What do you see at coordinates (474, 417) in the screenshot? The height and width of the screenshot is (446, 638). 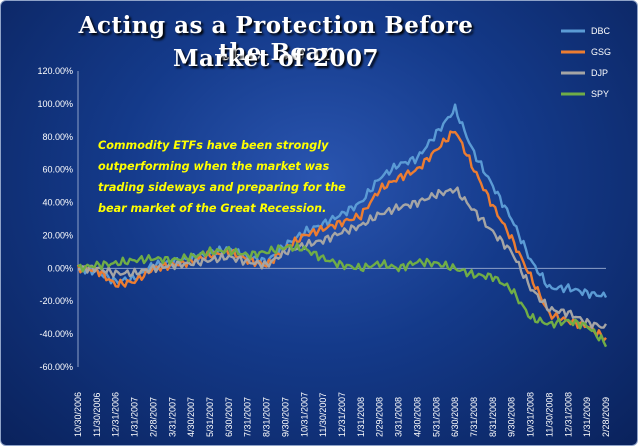 I see `x-tick-label: 7/31/2008` at bounding box center [474, 417].